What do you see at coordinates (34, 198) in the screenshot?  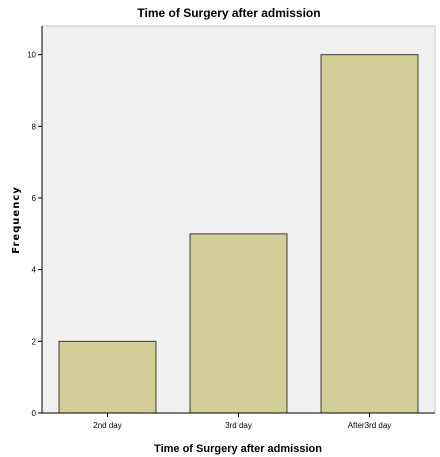 I see `y-tick-label: 6` at bounding box center [34, 198].